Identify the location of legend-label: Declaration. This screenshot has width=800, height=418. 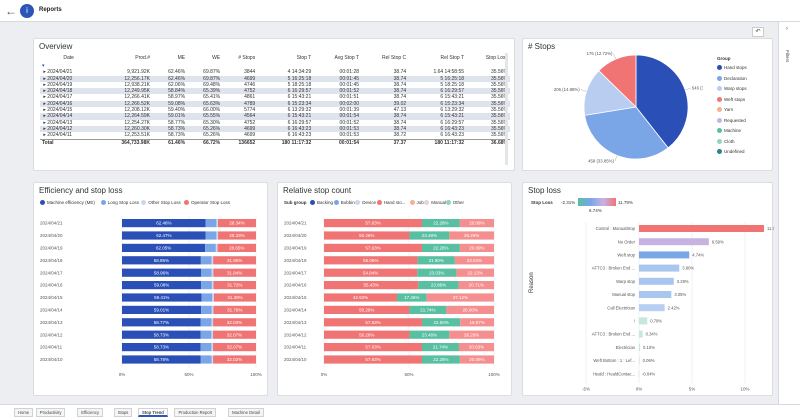
(735, 78).